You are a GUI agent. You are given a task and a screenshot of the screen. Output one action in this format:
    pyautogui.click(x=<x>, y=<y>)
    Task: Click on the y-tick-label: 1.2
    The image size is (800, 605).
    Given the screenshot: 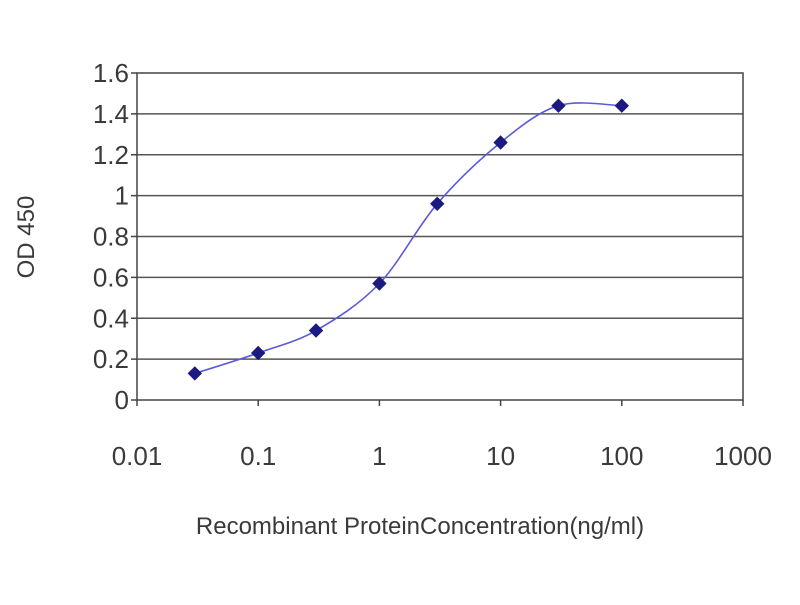 What is the action you would take?
    pyautogui.click(x=111, y=155)
    